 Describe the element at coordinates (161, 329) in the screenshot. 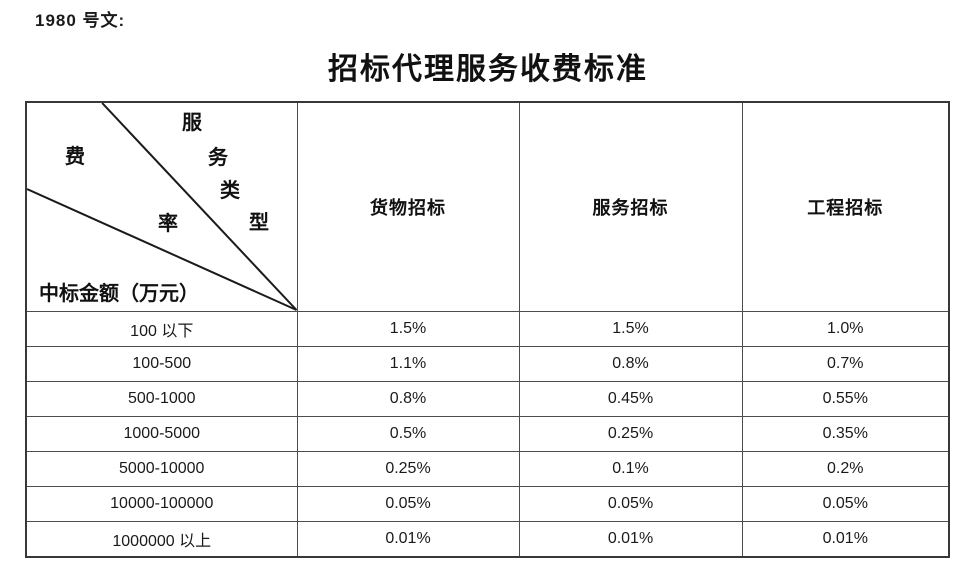

I see `bid-amount-range-cell: 100 以下` at that location.